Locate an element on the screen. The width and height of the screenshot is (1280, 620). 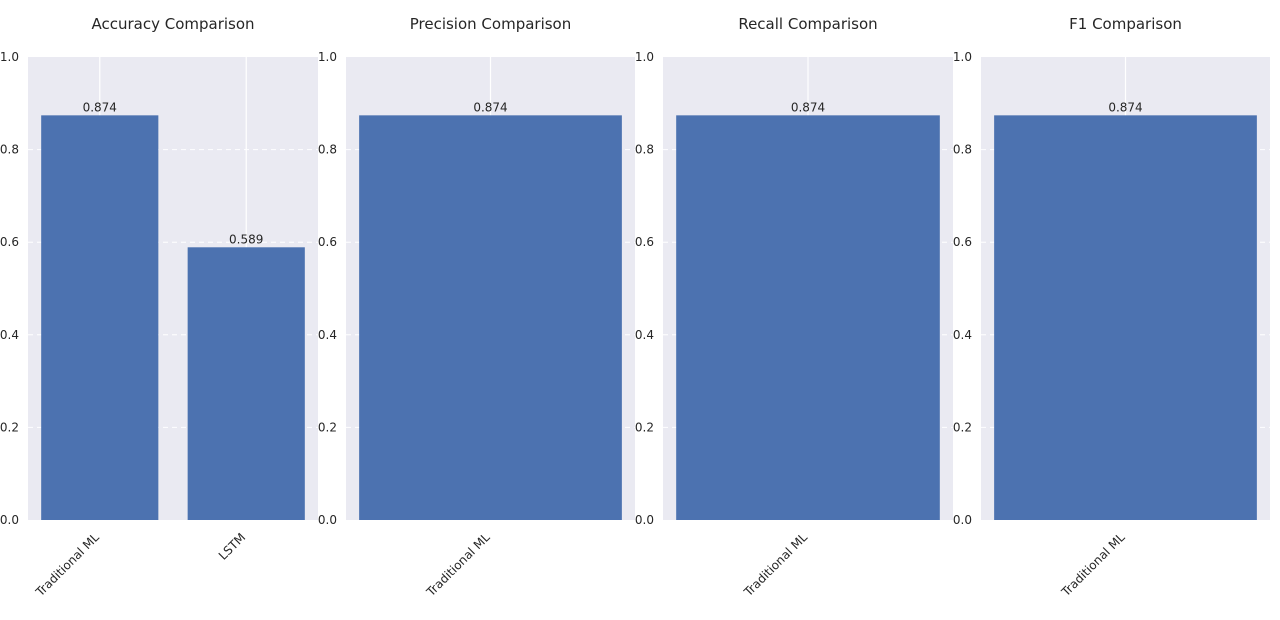
chart-title: Precision Comparison is located at coordinates (491, 24).